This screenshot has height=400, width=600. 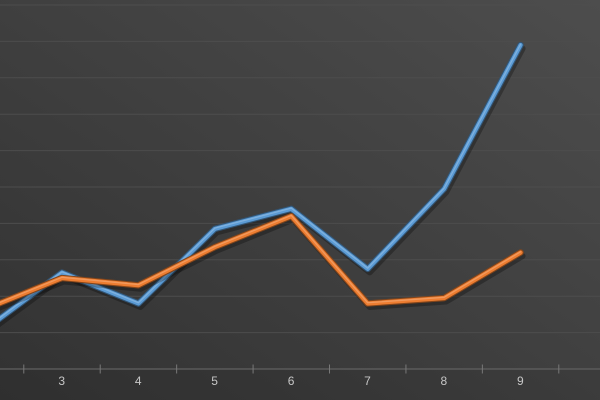 I want to click on x-axis-label: 8, so click(x=444, y=381).